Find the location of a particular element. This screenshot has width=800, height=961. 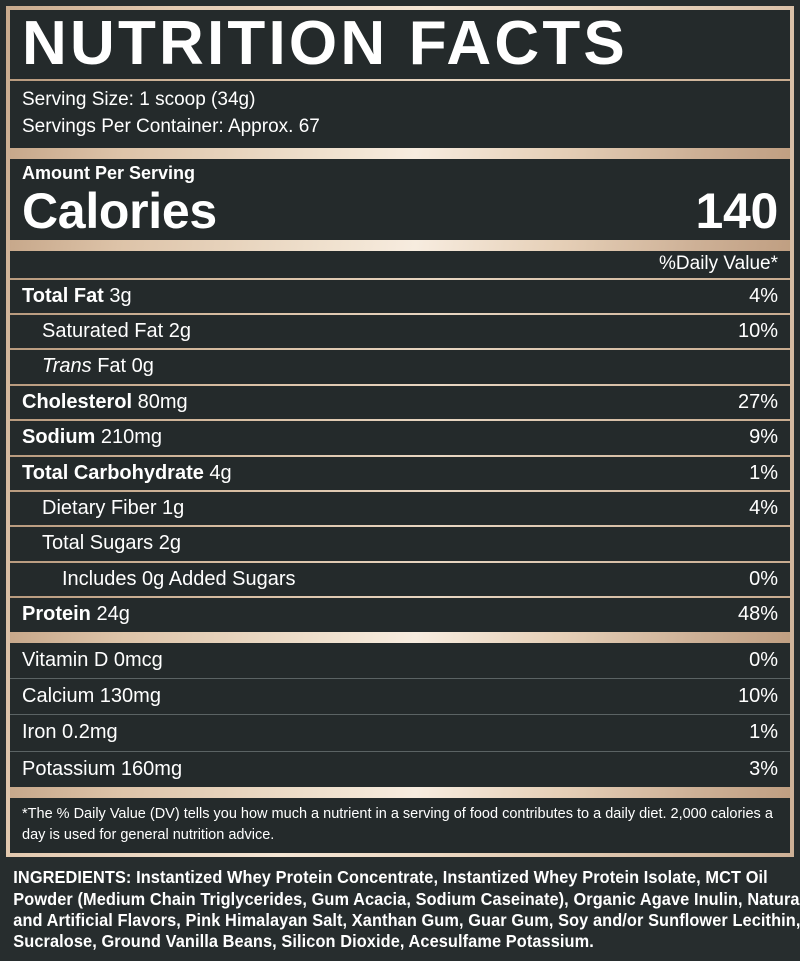

nutrient-name: Trans Fat 0g is located at coordinates (98, 366).